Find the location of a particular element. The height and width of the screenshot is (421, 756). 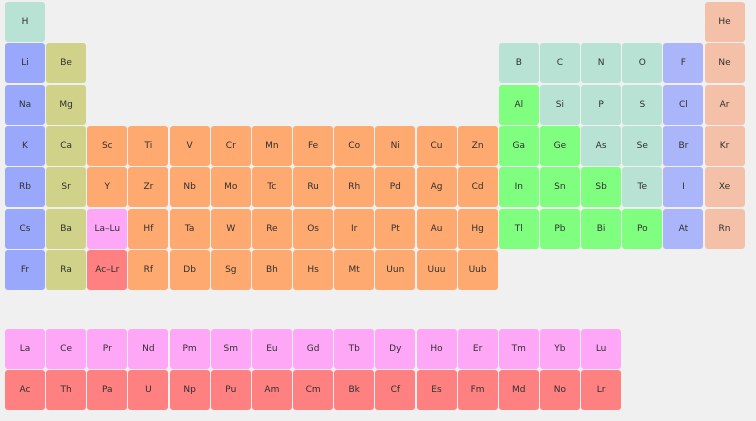

element-cell-uuu: Uuu is located at coordinates (436, 269).